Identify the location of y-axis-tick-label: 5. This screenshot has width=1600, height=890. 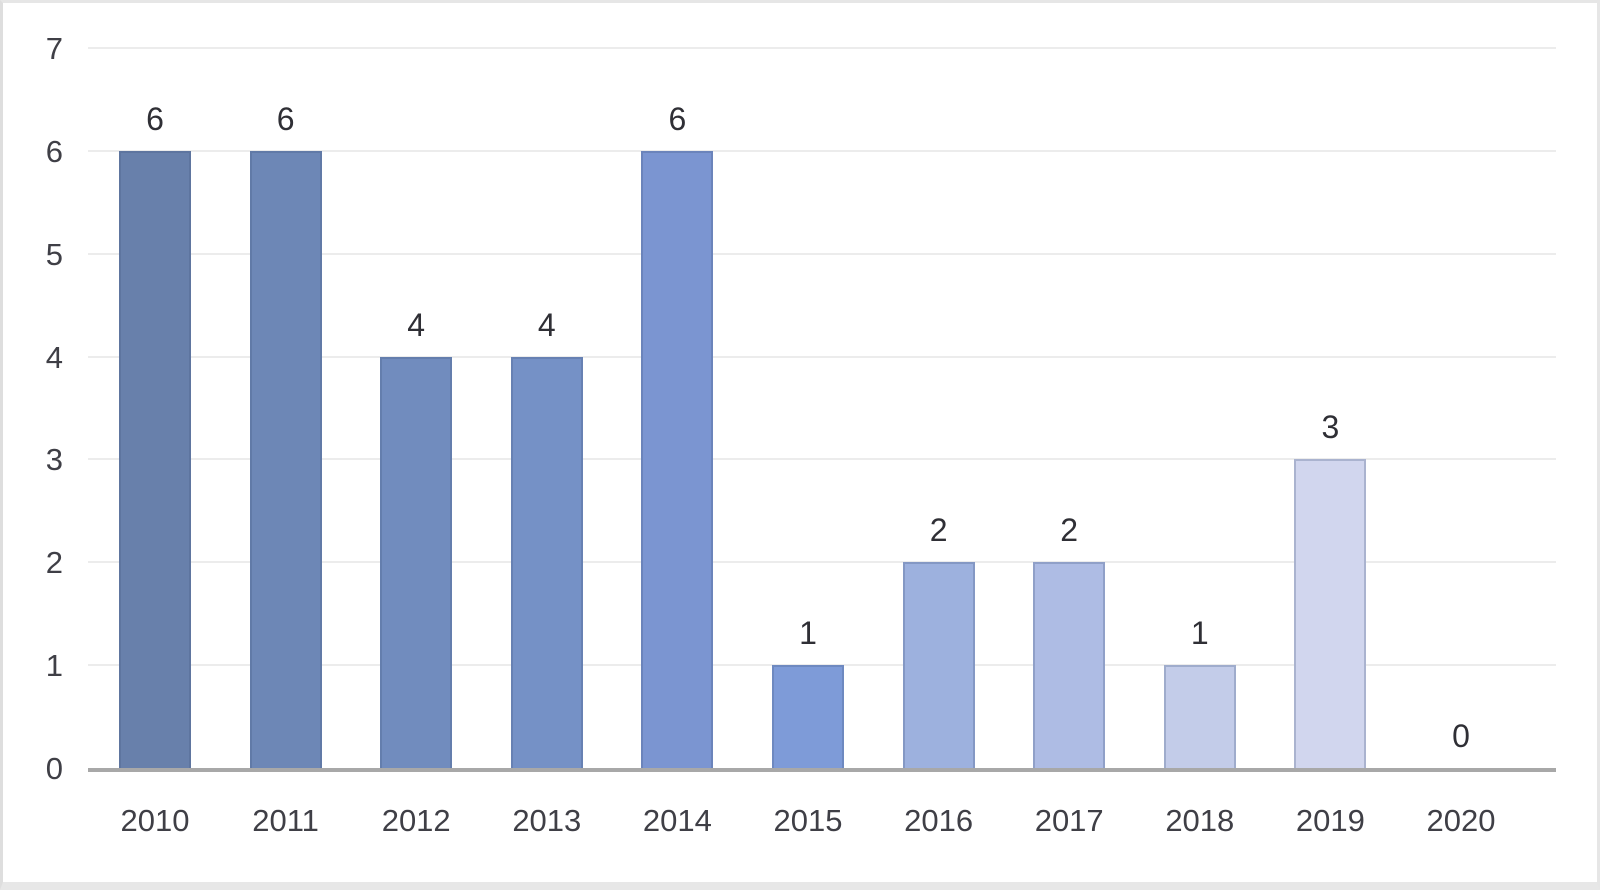
(54, 254).